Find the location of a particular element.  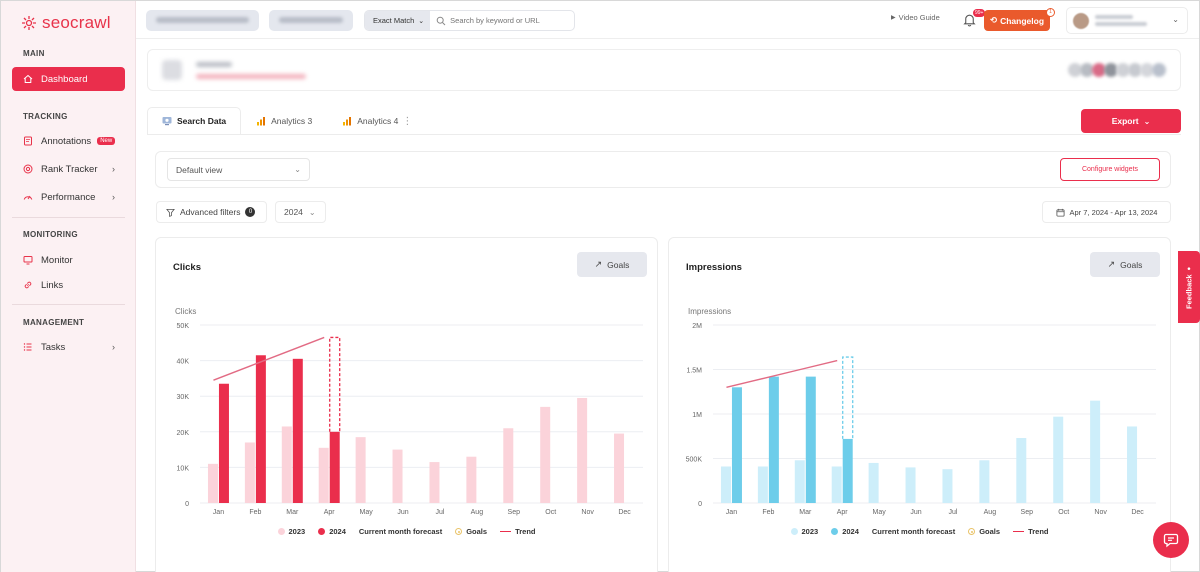

sidebar-item-links: Links is located at coordinates (68, 285).